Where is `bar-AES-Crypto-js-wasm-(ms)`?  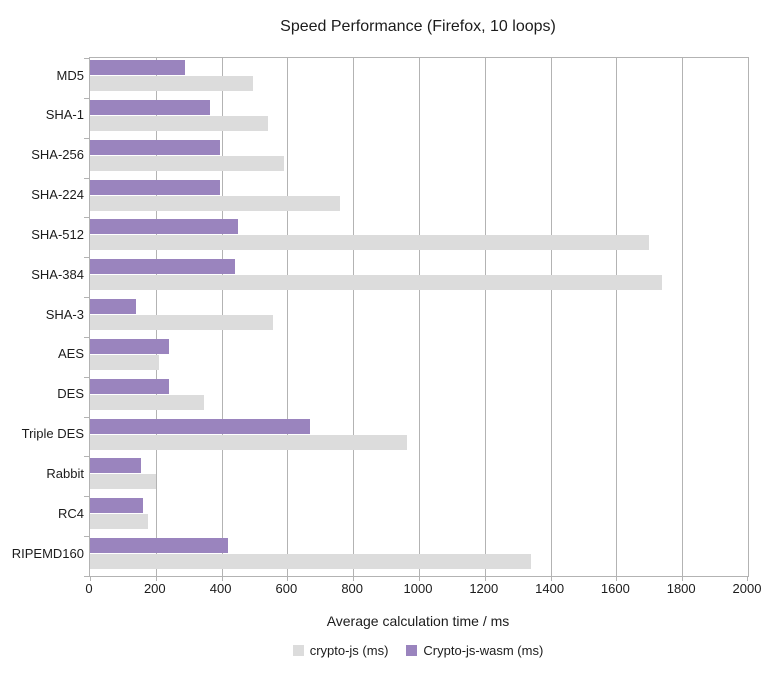 bar-AES-Crypto-js-wasm-(ms) is located at coordinates (129, 346).